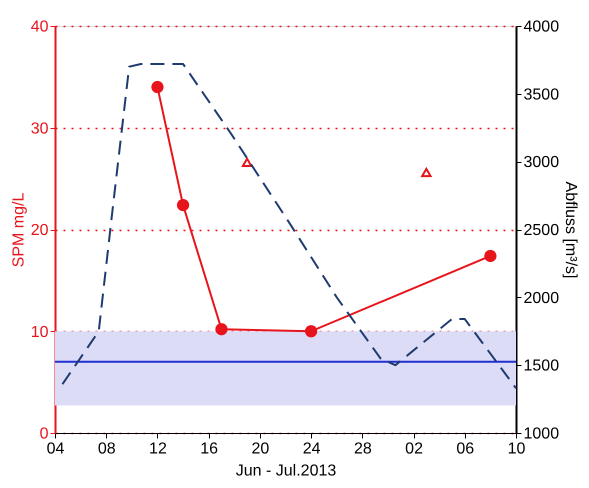  What do you see at coordinates (542, 298) in the screenshot?
I see `y2-tick-label: 2000` at bounding box center [542, 298].